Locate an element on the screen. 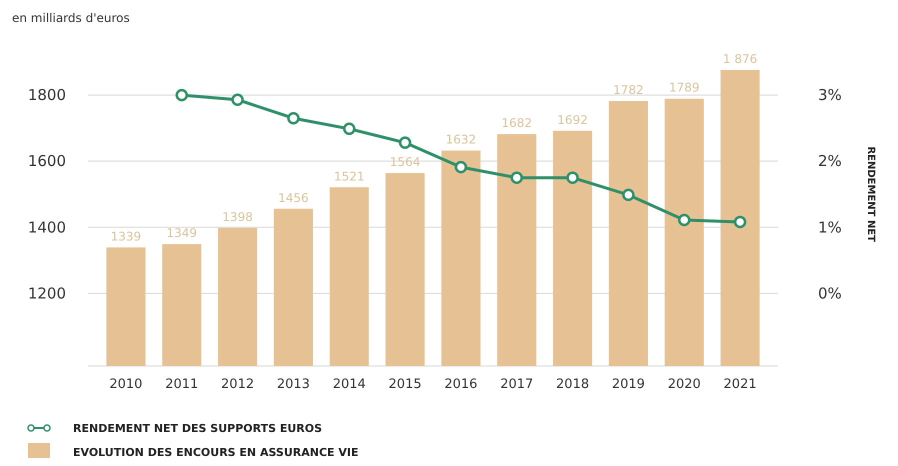  data-label: 1682 is located at coordinates (516, 123).